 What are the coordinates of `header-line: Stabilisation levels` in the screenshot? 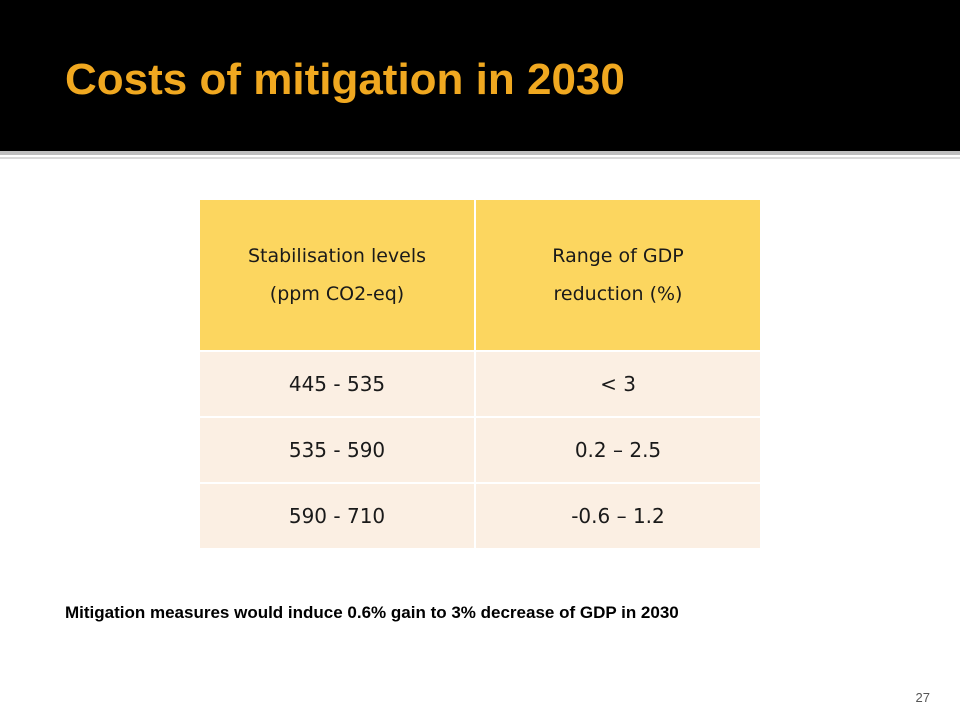 It's located at (337, 256).